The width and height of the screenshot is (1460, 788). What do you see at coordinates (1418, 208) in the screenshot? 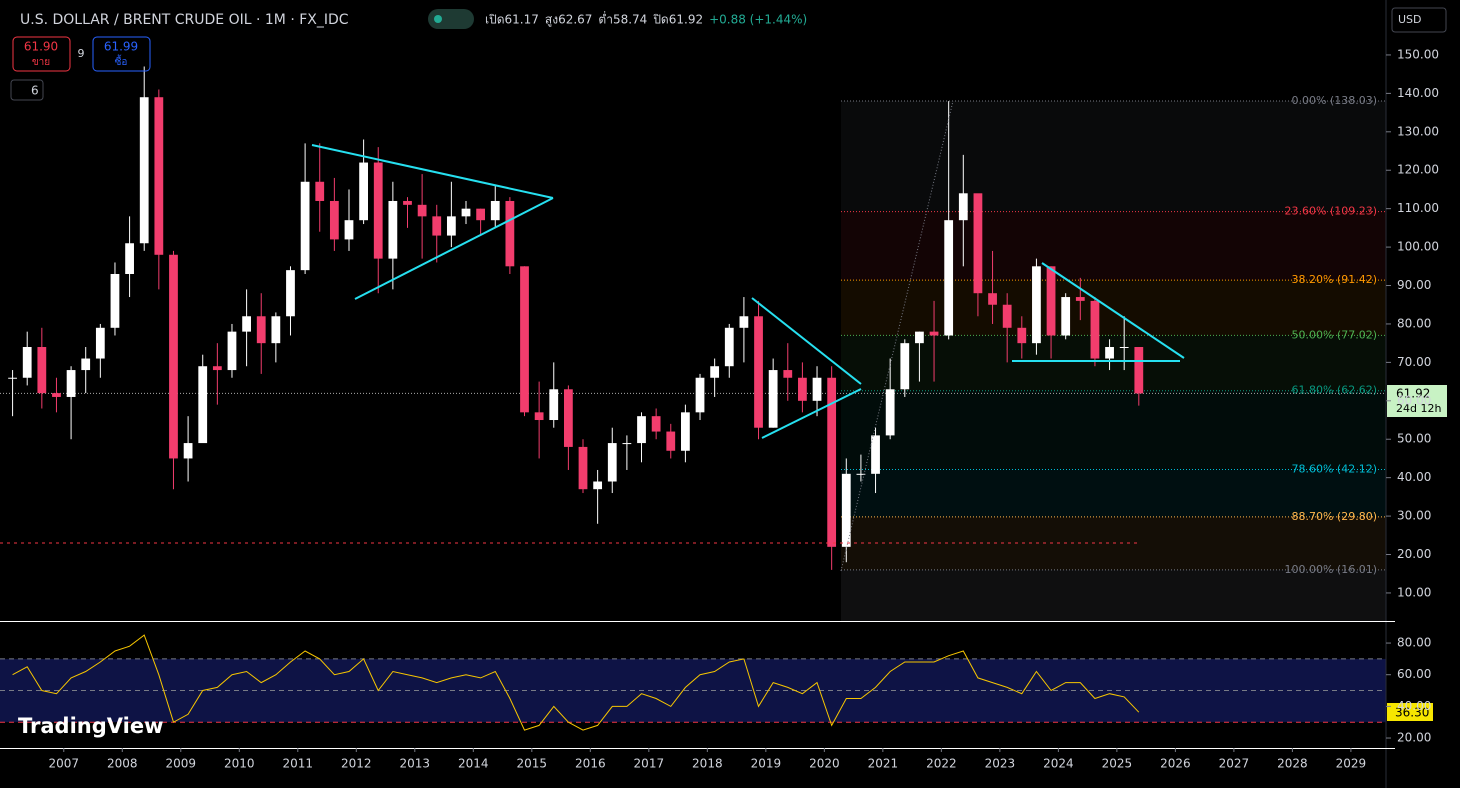
I see `y-tick-label: 110.00` at bounding box center [1418, 208].